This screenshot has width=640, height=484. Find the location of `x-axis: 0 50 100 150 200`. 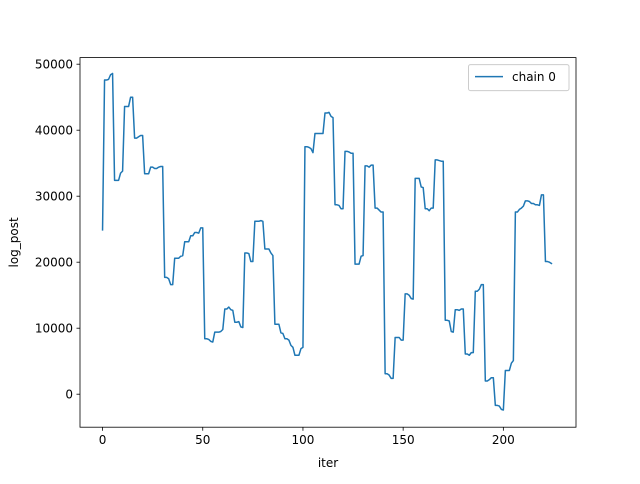

x-axis: 0 50 100 150 200 is located at coordinates (307, 437).